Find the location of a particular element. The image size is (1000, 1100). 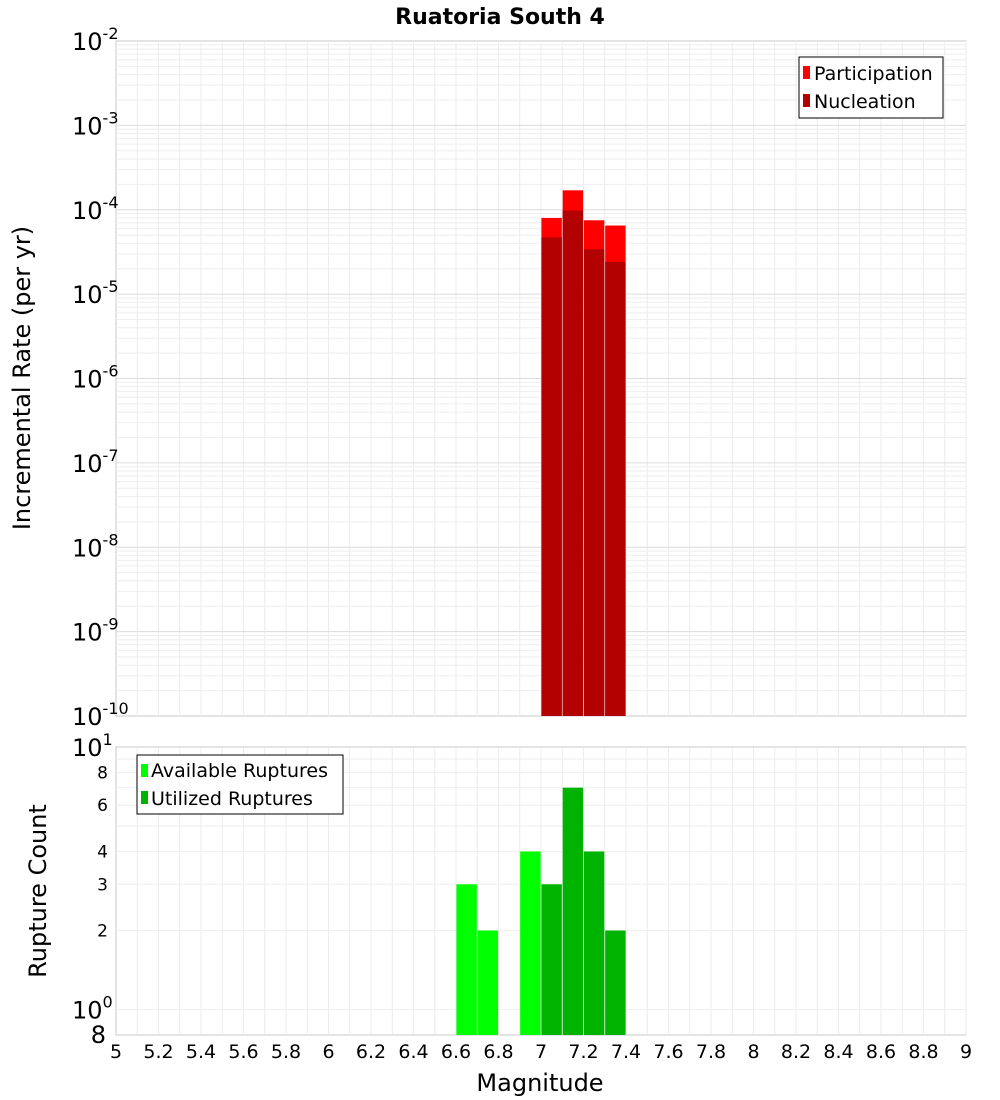

count-bars is located at coordinates (541, 911).